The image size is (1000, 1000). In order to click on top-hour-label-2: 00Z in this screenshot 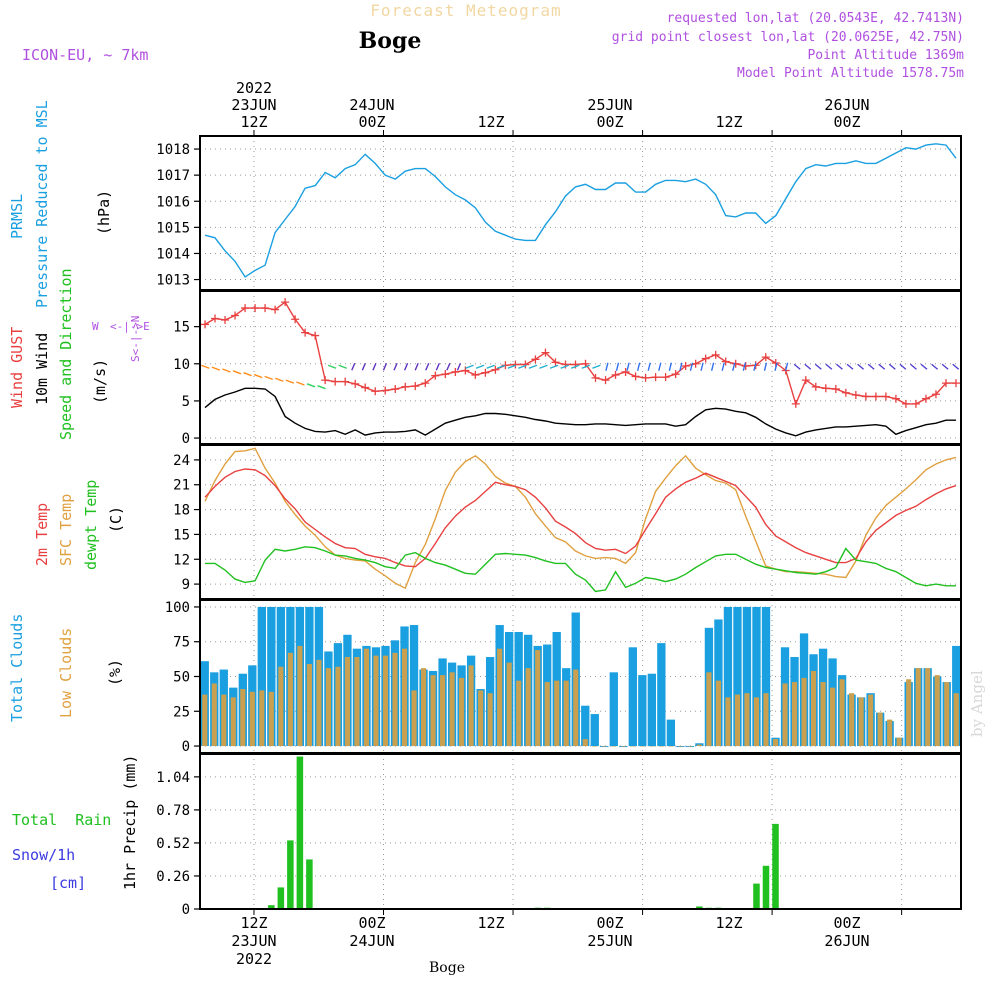, I will do `click(371, 122)`.